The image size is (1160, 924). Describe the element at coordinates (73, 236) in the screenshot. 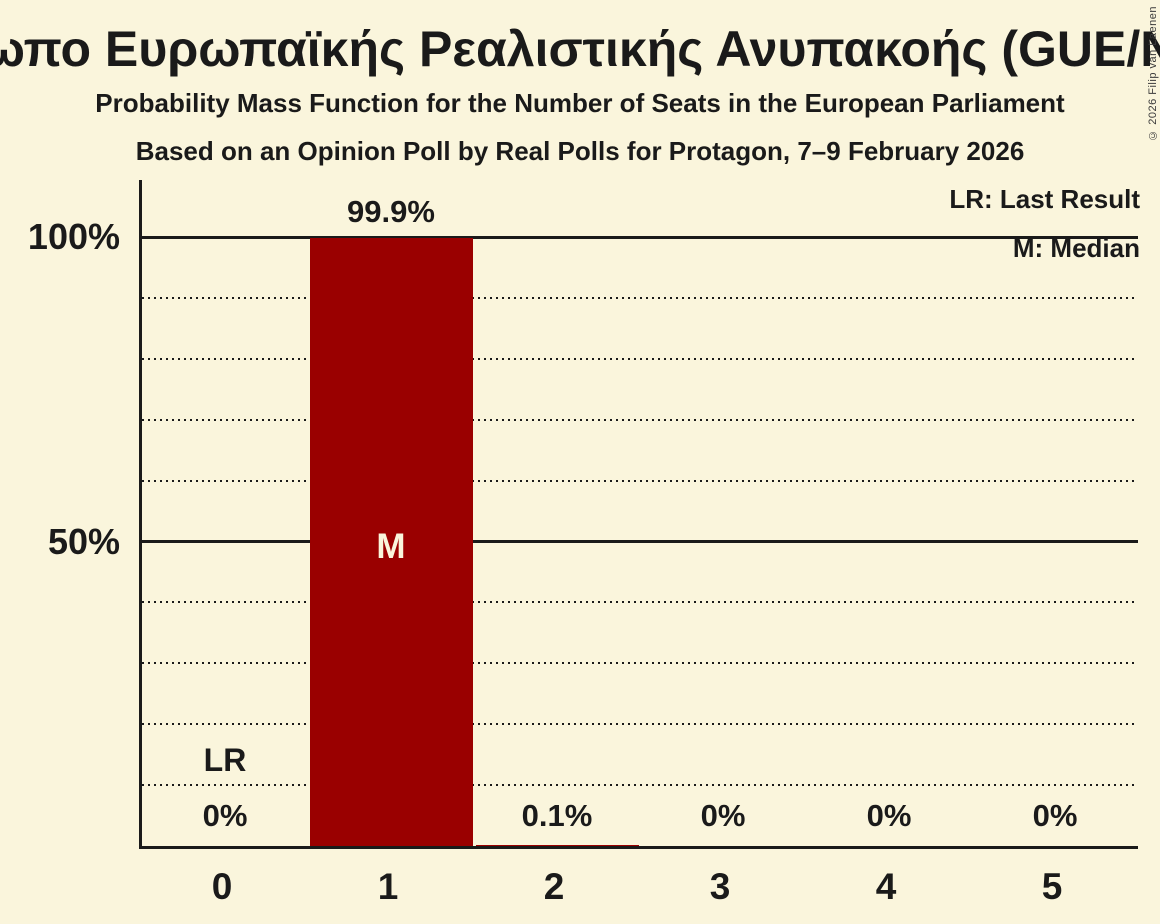

I see `y-tick-label-100: 100%` at that location.